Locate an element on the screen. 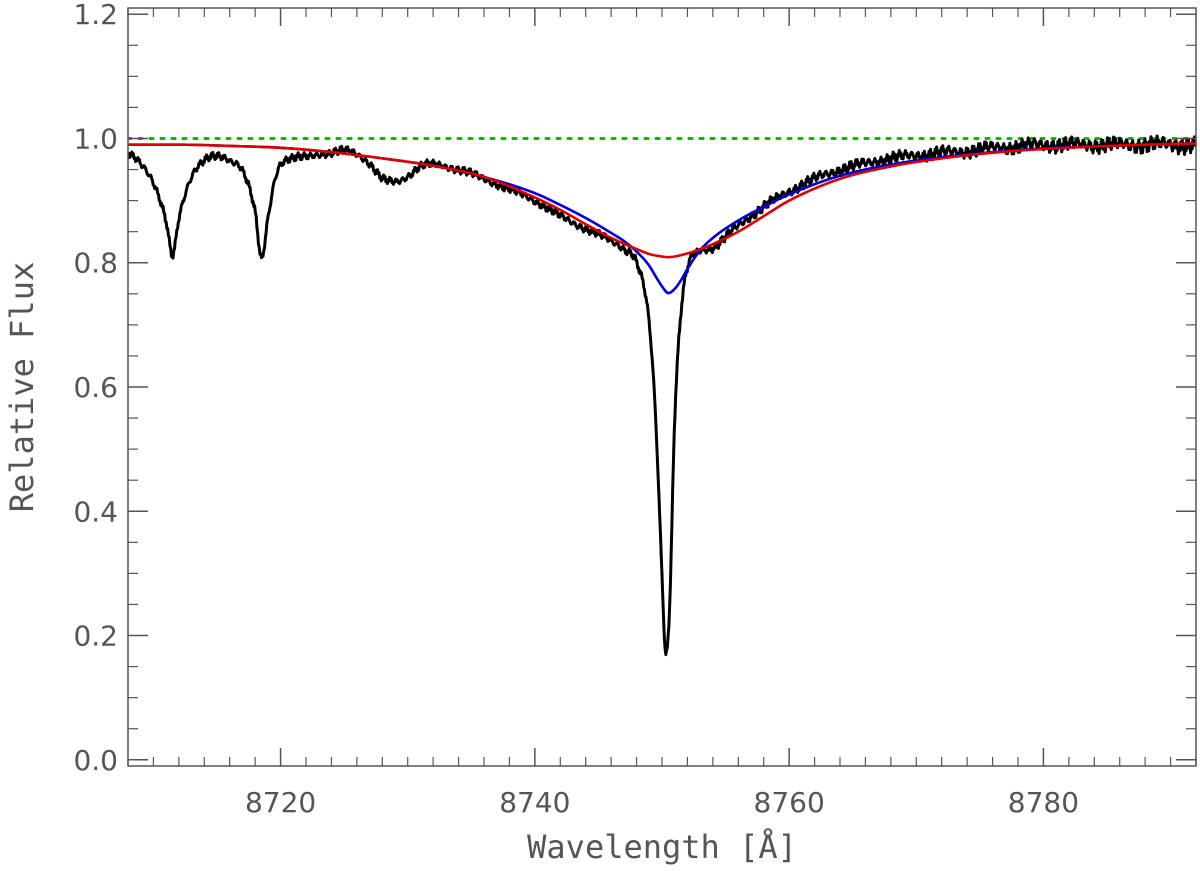  y-tick-label: 0.6 is located at coordinates (95, 387).